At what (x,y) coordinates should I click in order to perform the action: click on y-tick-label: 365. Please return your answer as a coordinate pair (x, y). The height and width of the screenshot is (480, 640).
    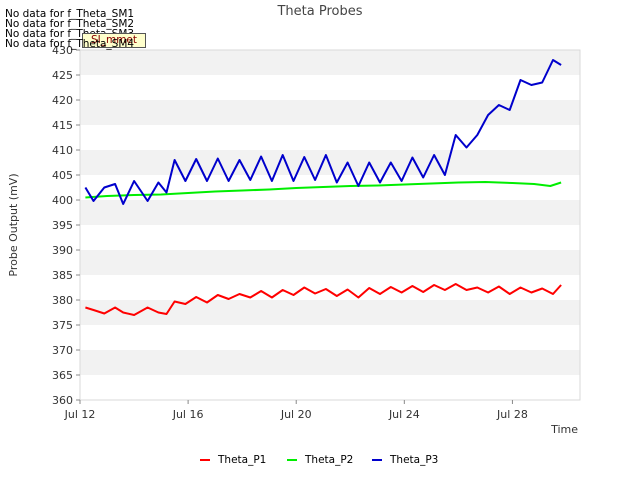
    Looking at the image, I should click on (62, 375).